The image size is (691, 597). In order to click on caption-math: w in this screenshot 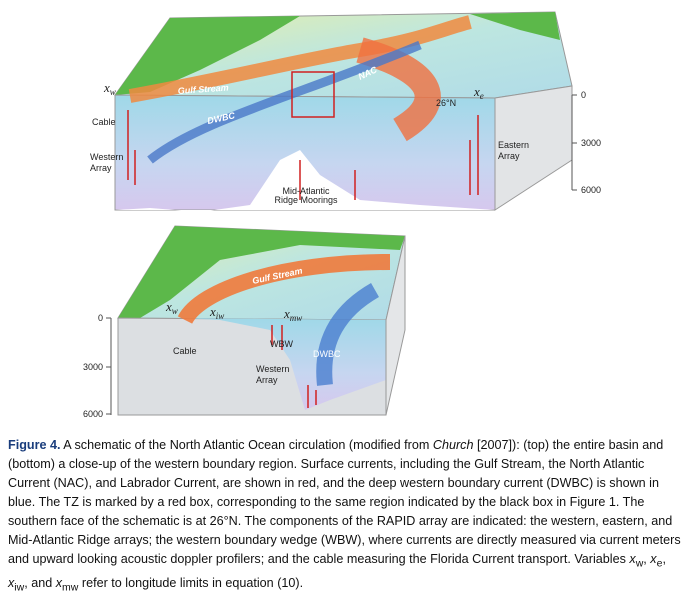, I will do `click(639, 563)`.